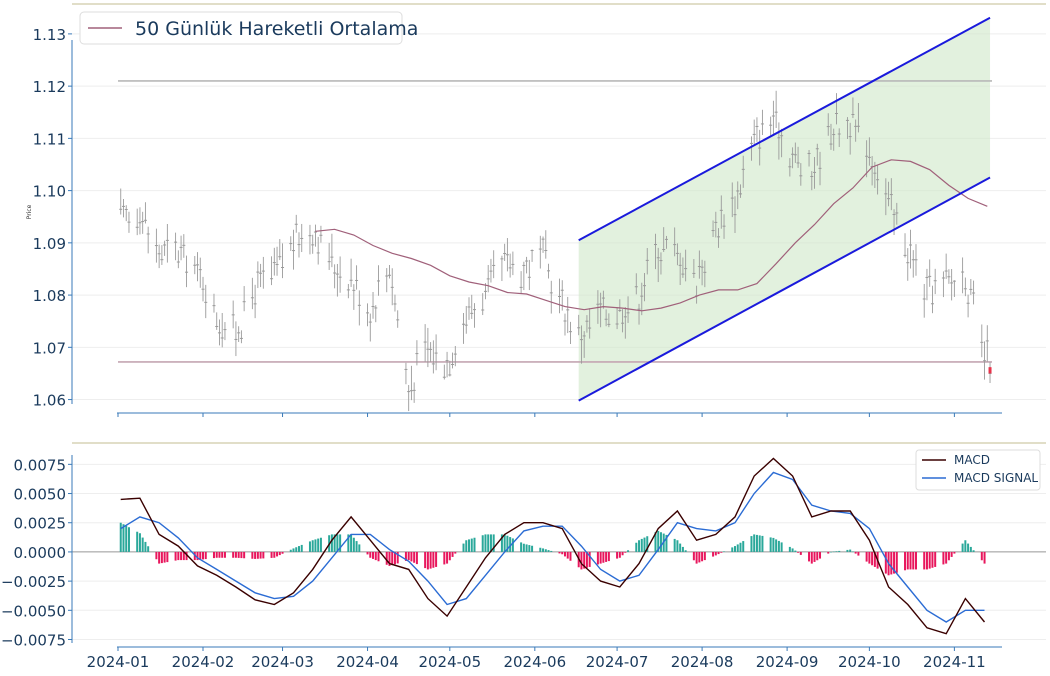 The width and height of the screenshot is (1050, 676). Describe the element at coordinates (996, 478) in the screenshot. I see `signal-legend-label: MACD SIGNAL` at that location.